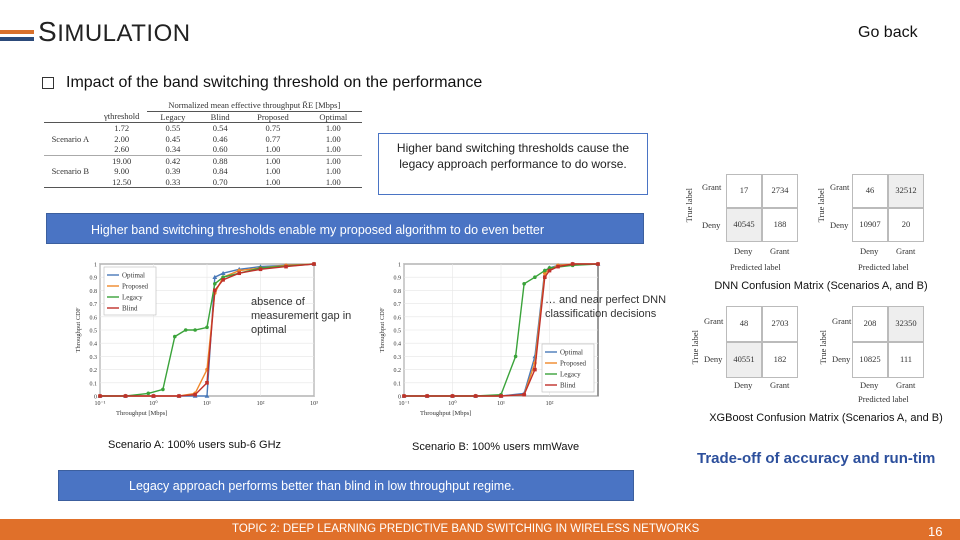 This screenshot has height=540, width=960. Describe the element at coordinates (780, 324) in the screenshot. I see `cm-cell: 2703` at that location.